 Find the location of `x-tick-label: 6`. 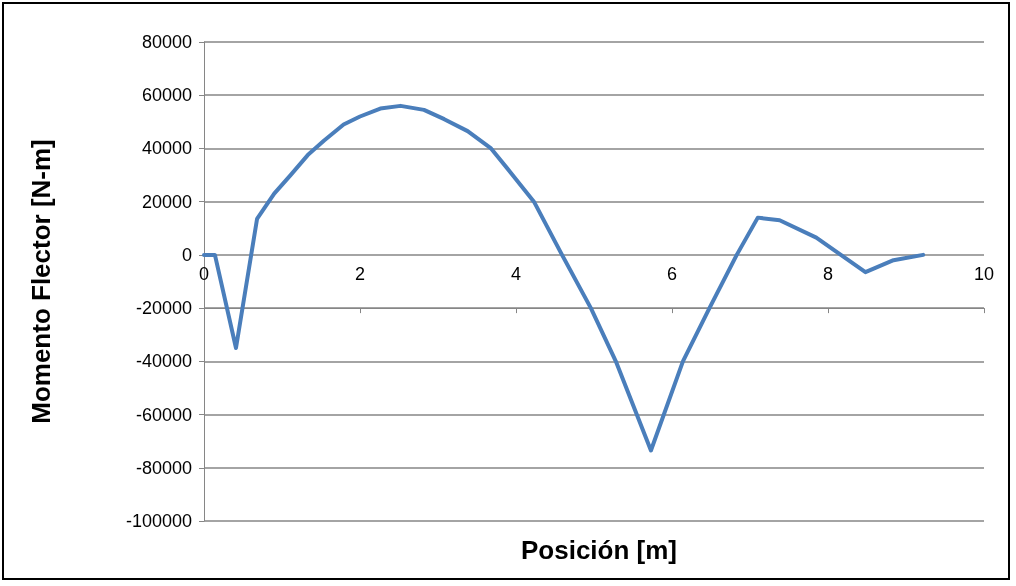

x-tick-label: 6 is located at coordinates (672, 273).